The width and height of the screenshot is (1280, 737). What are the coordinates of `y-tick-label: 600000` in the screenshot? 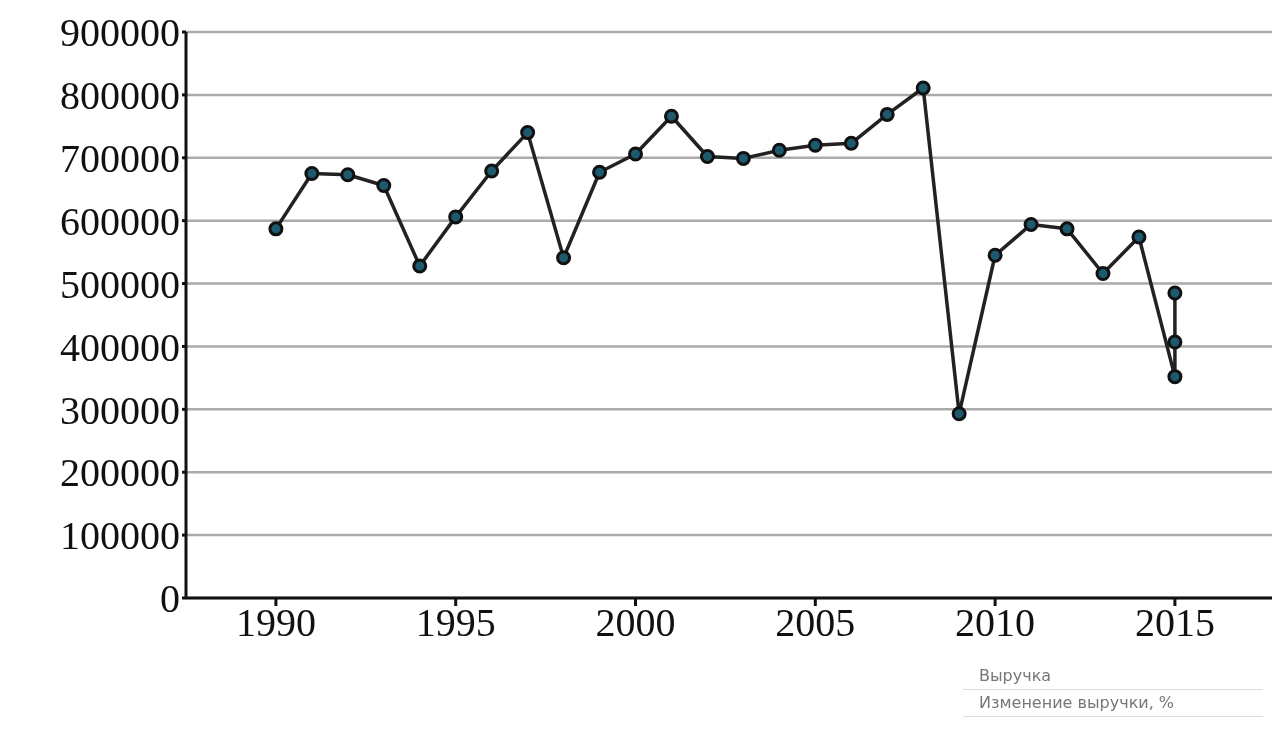 It's located at (120, 221).